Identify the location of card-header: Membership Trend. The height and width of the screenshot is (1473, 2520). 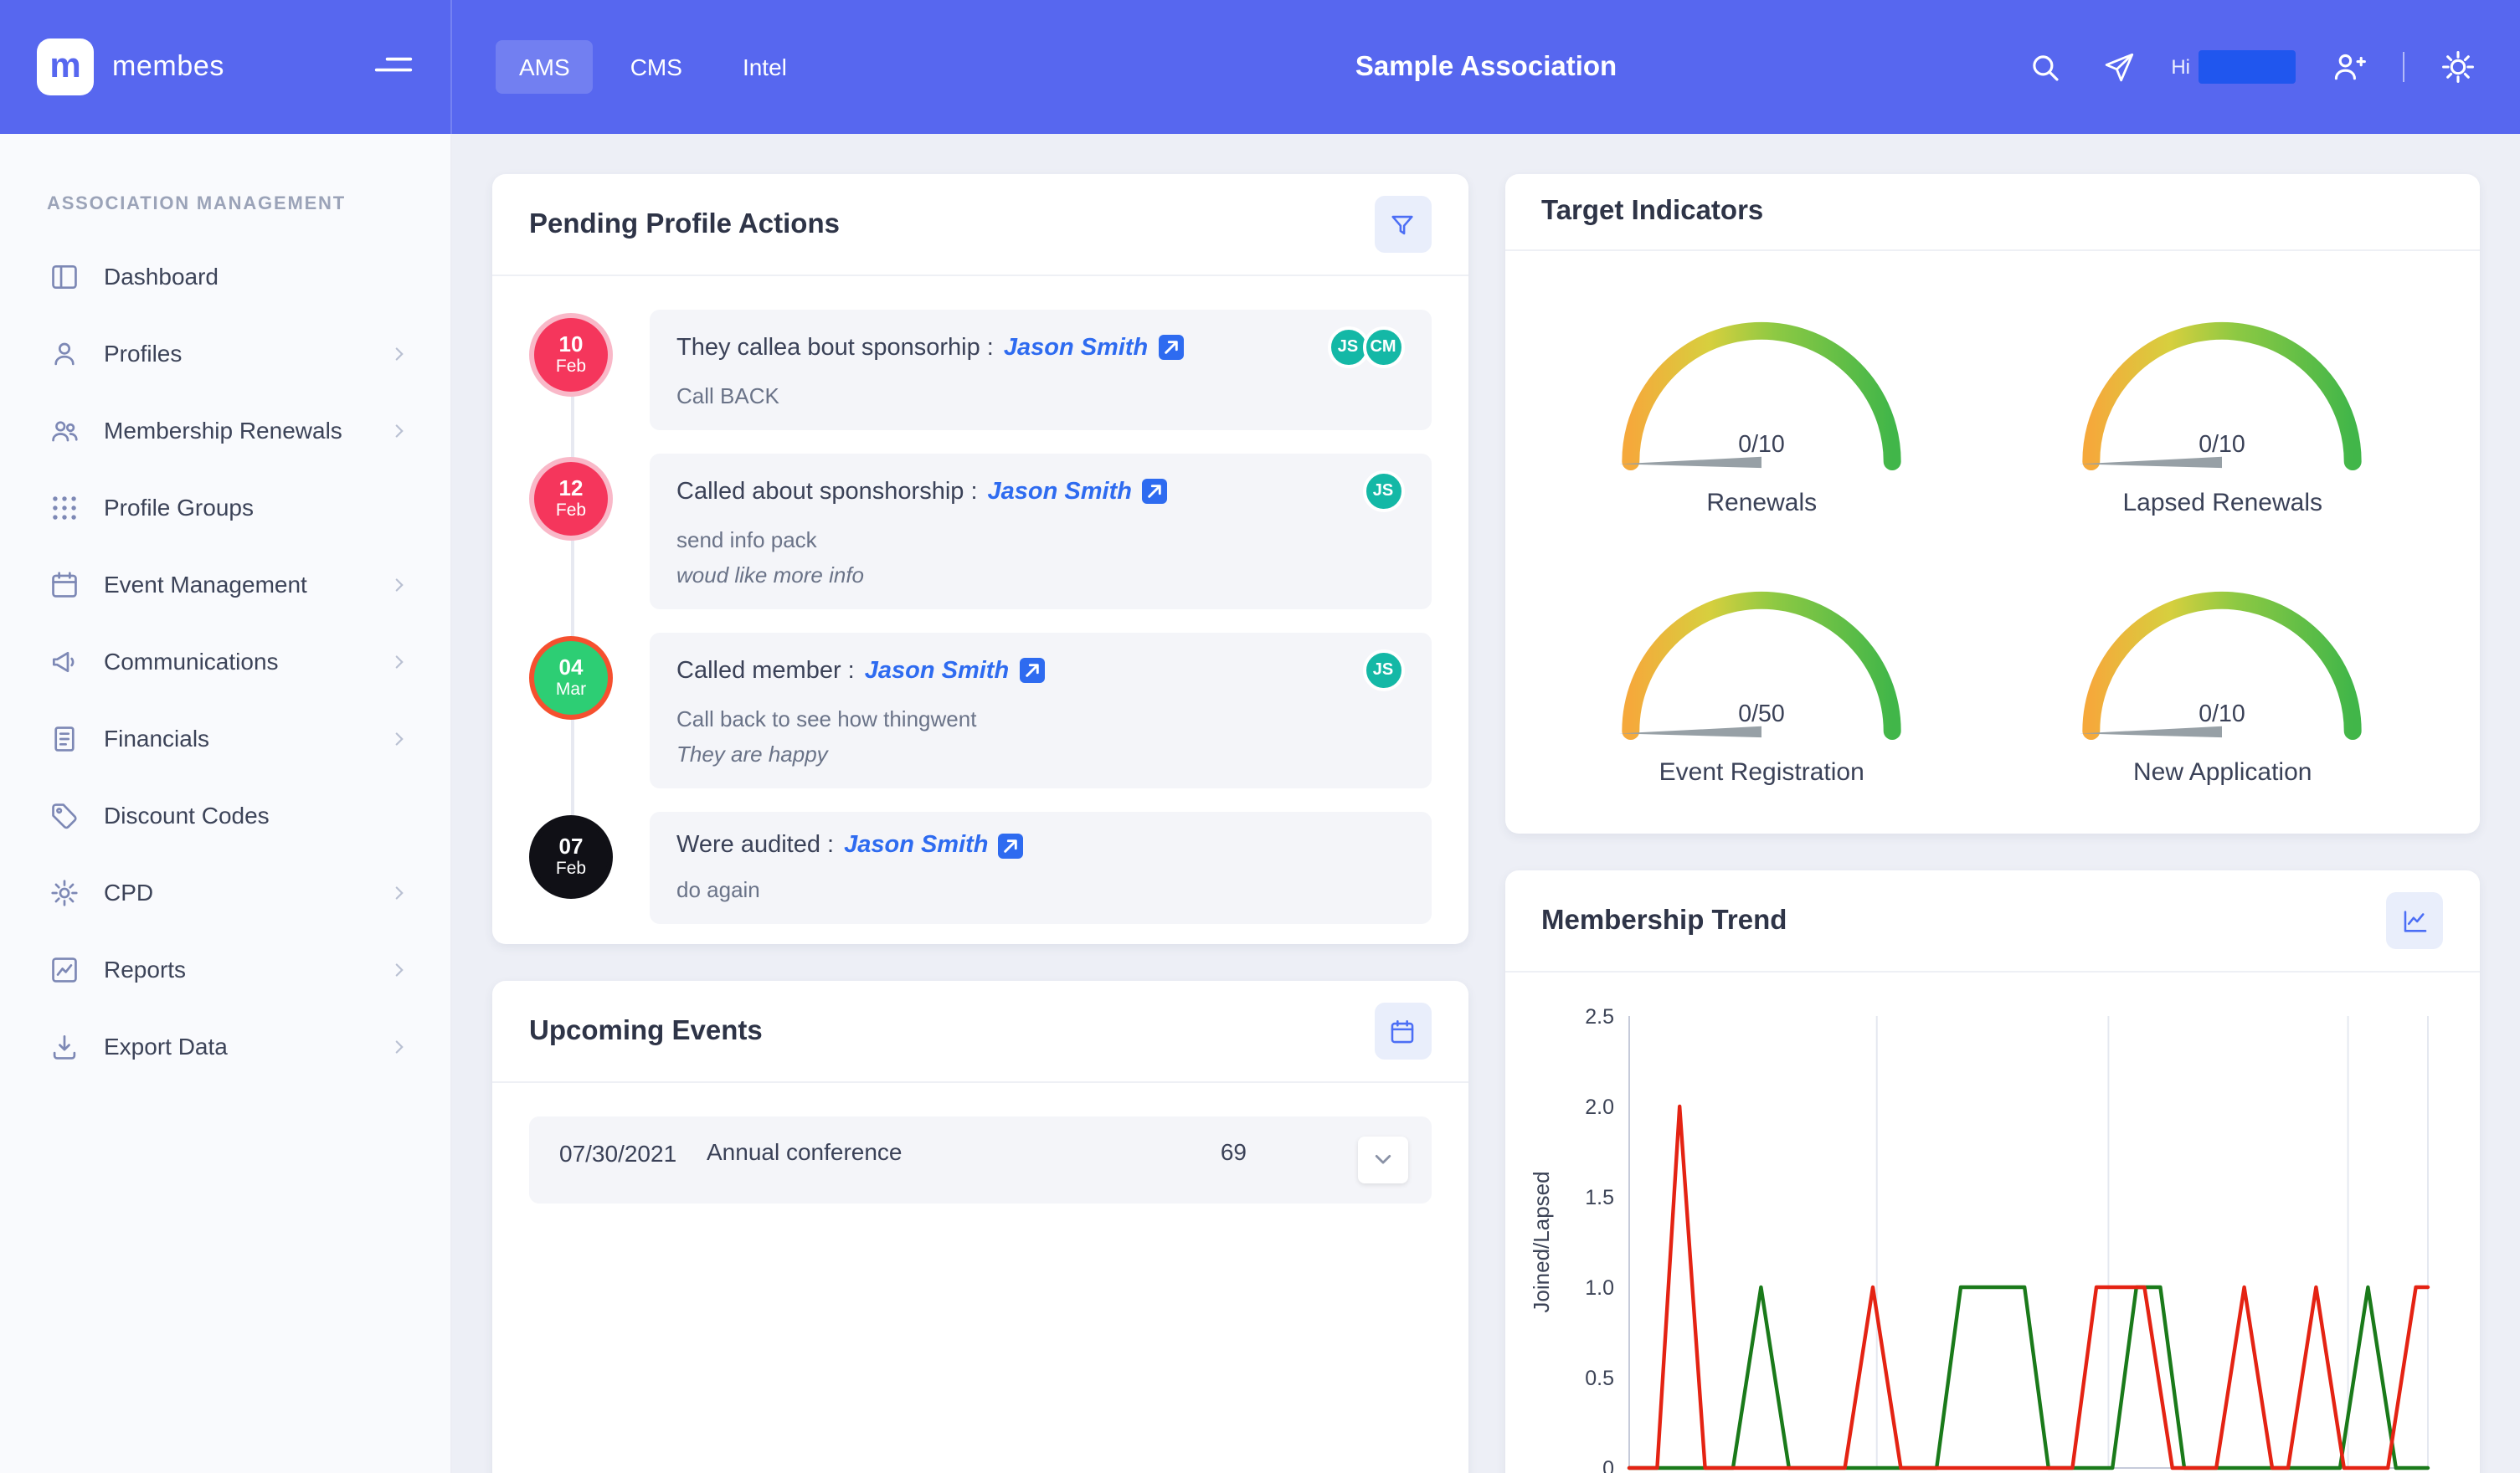
(1992, 921).